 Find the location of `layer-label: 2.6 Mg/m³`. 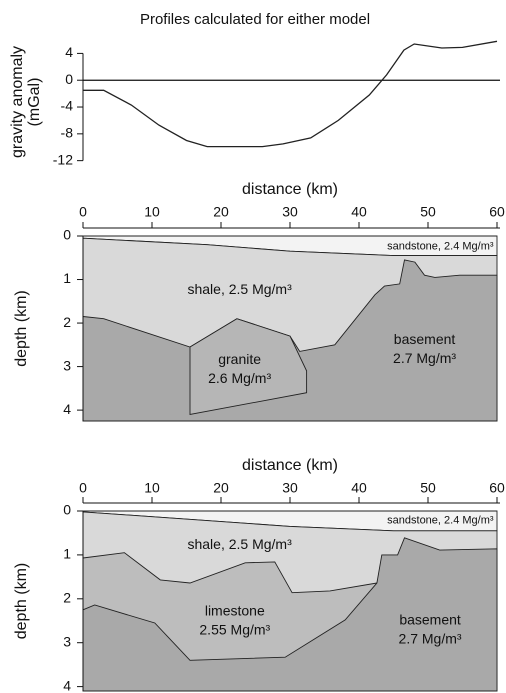

layer-label: 2.6 Mg/m³ is located at coordinates (239, 378).